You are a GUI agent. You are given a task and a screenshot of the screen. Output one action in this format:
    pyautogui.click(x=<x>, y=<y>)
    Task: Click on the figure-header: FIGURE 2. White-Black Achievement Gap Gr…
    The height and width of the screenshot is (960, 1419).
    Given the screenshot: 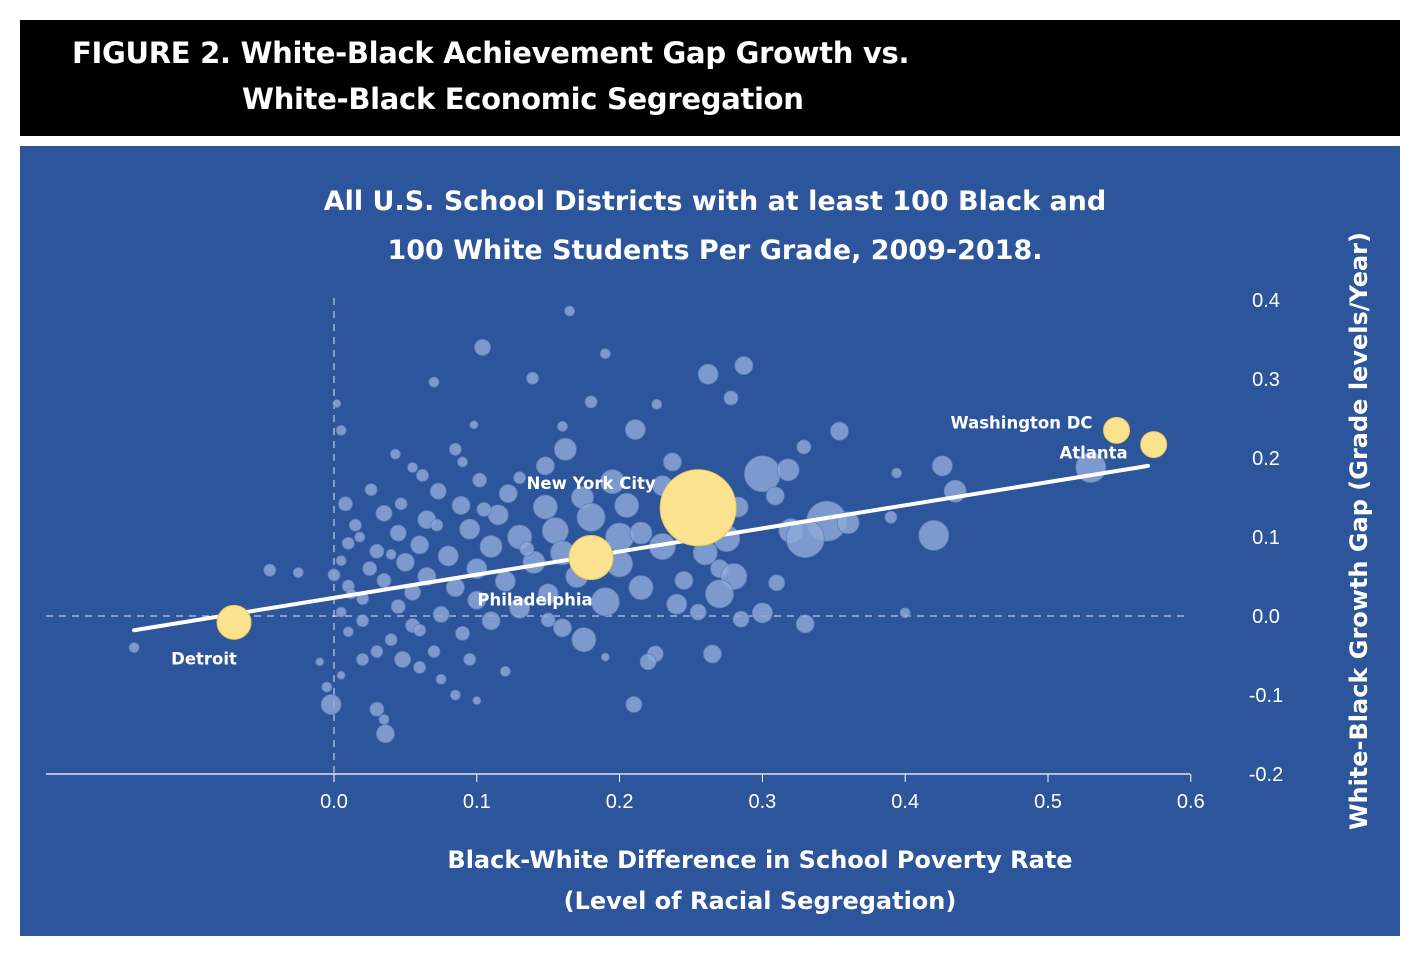 What is the action you would take?
    pyautogui.click(x=710, y=78)
    